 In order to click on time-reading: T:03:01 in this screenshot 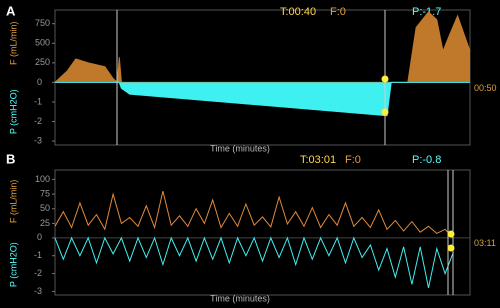, I will do `click(318, 160)`.